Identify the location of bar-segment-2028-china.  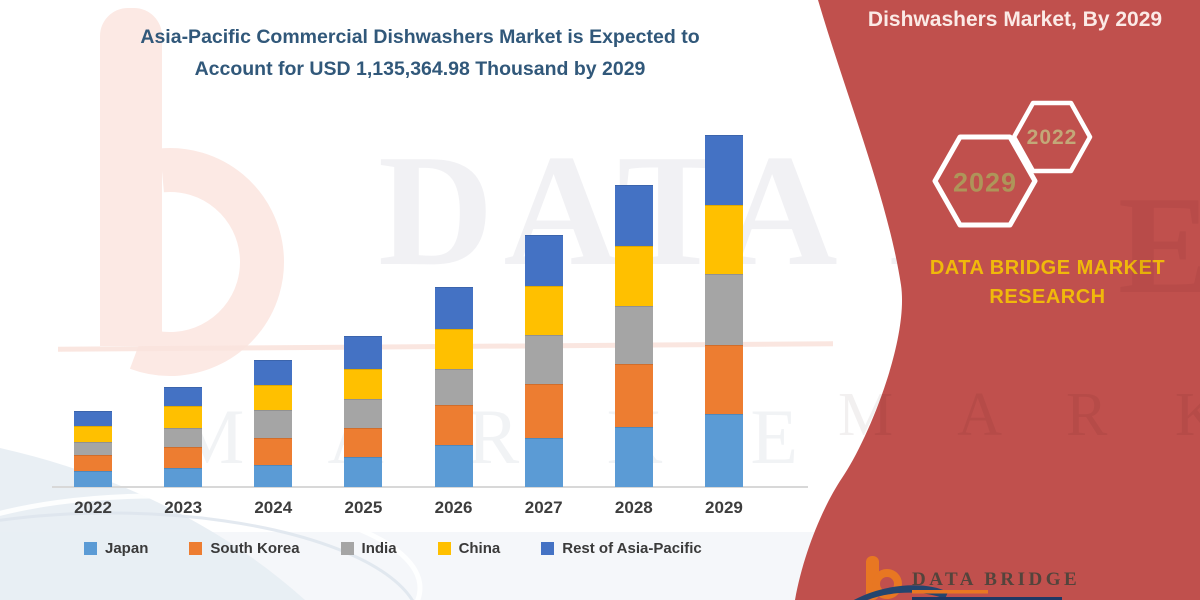
(633, 276).